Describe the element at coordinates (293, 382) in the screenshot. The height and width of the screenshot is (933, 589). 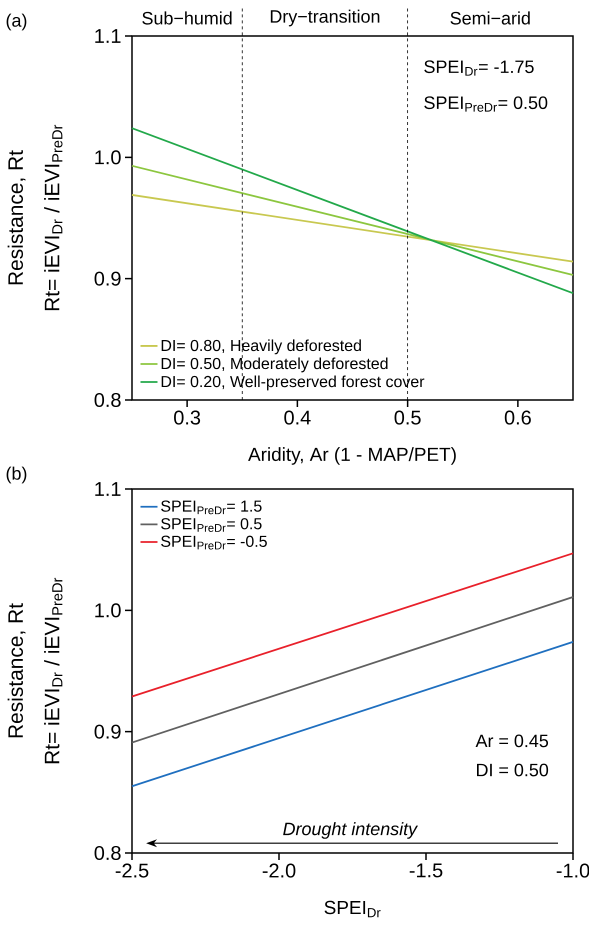
I see `legend-label: DI= 0.20, Well-preserved forest cover` at that location.